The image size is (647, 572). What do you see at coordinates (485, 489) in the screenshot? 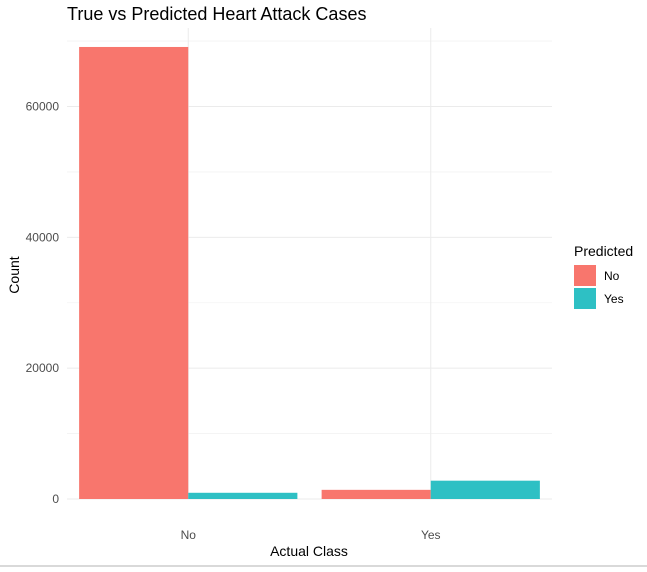
I see `bar-yes-predicted-yes` at bounding box center [485, 489].